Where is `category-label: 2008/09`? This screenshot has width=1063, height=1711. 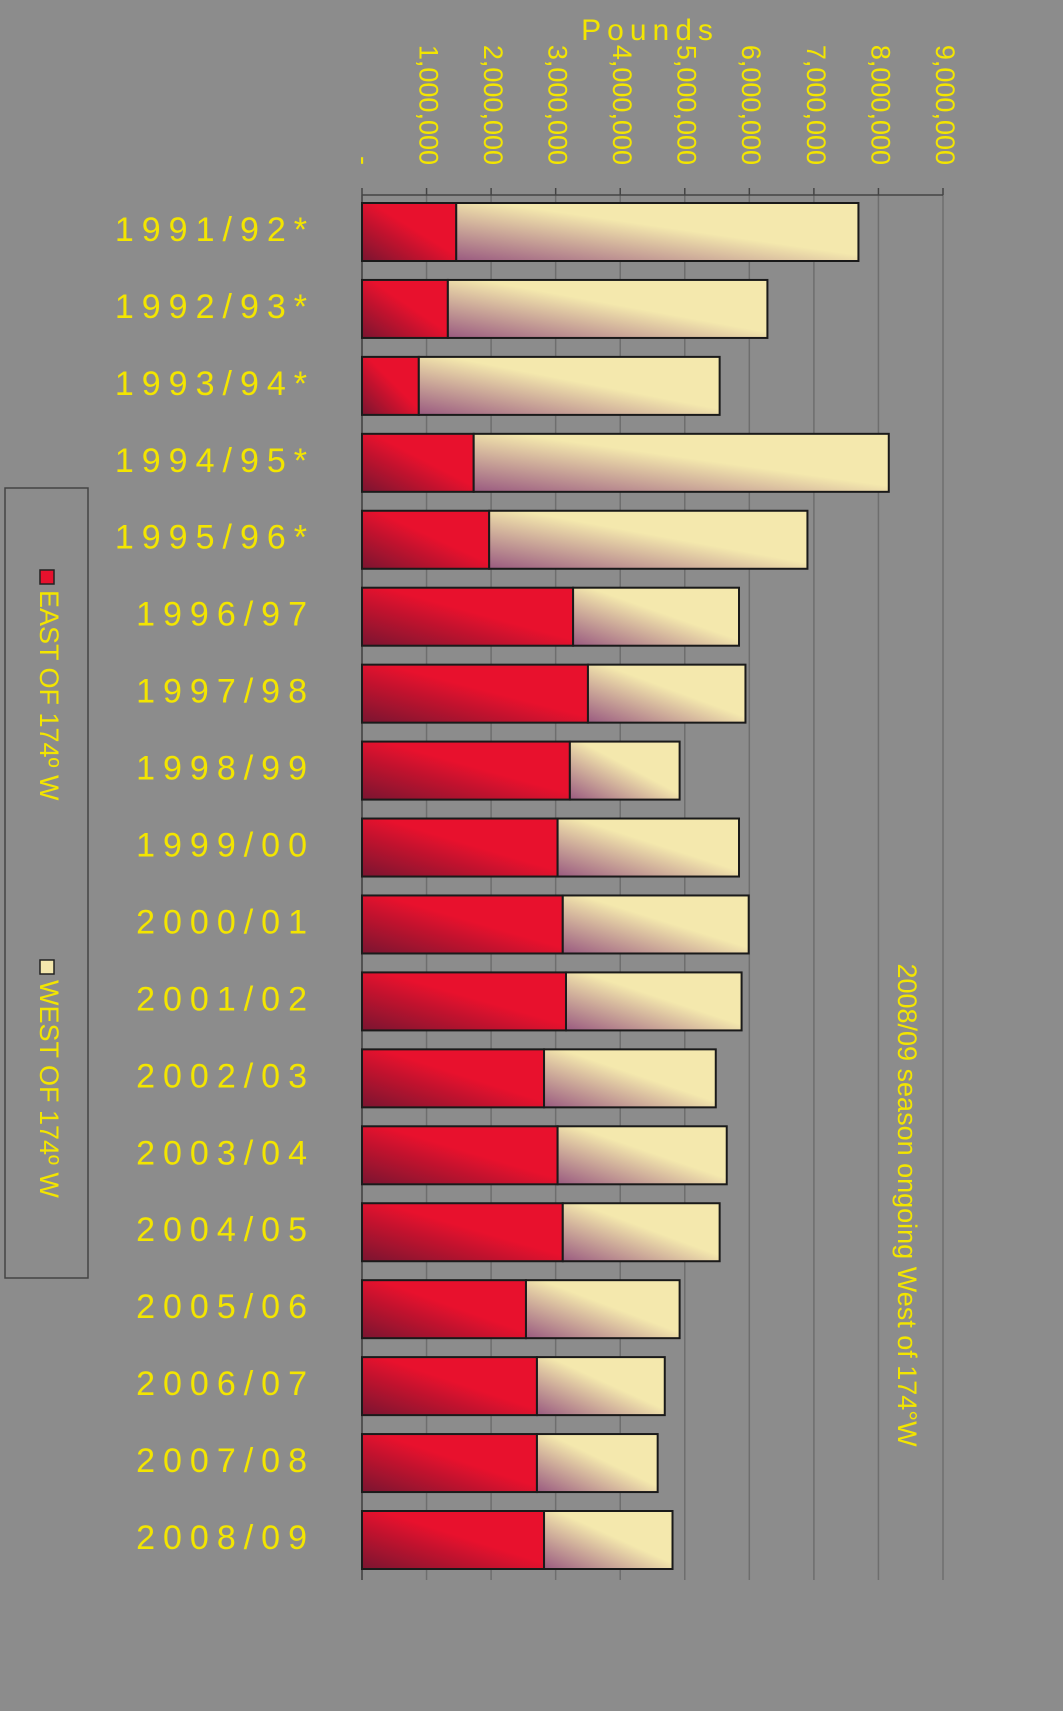 category-label: 2008/09 is located at coordinates (225, 1538).